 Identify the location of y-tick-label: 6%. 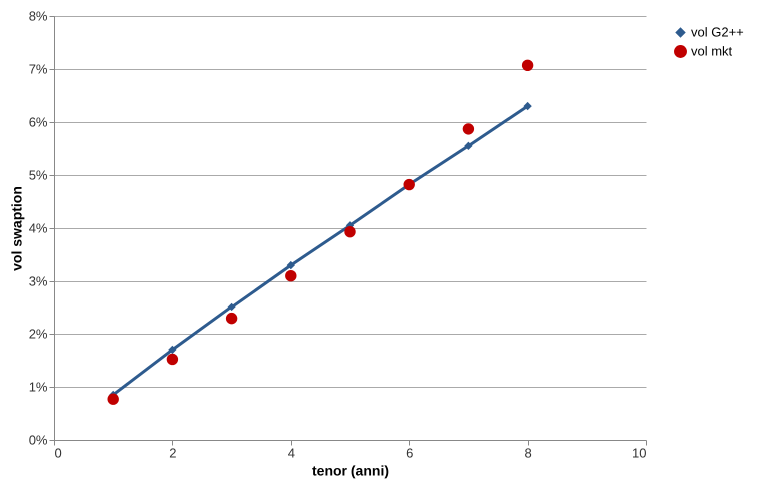
(38, 122).